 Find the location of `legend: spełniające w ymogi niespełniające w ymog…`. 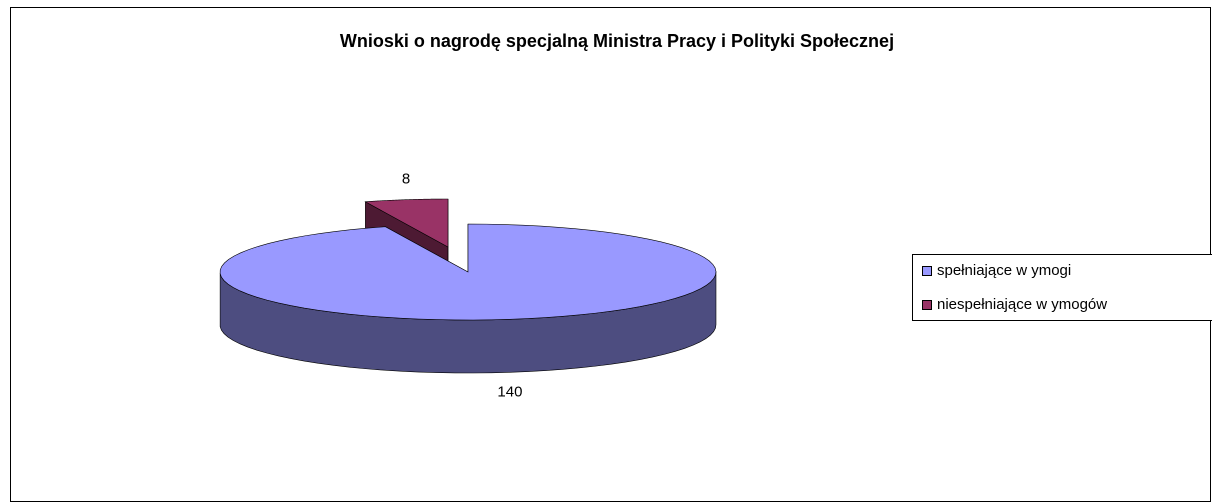

legend: spełniające w ymogi niespełniające w ymog… is located at coordinates (1014, 287).